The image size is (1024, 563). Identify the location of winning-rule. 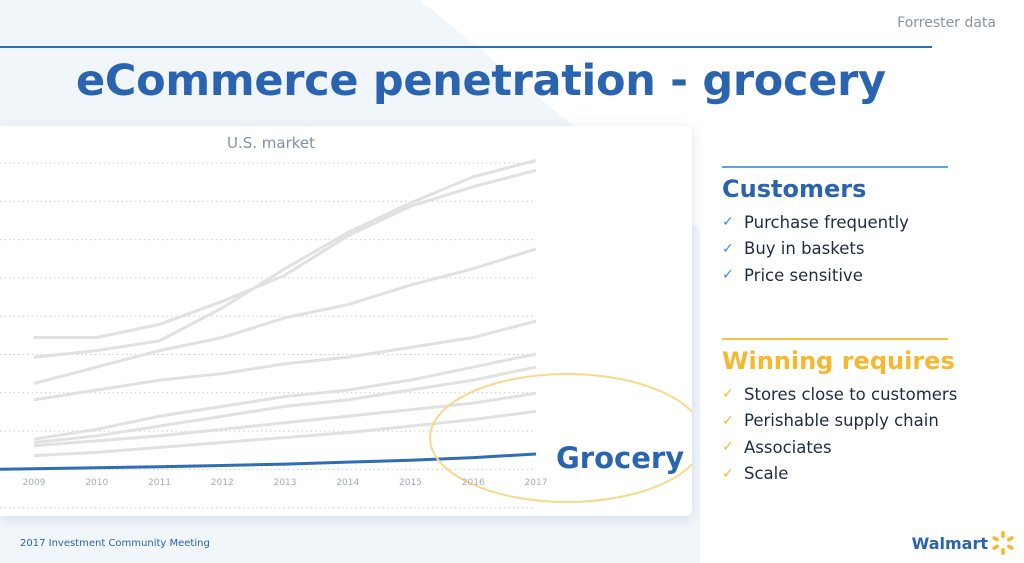
(835, 339).